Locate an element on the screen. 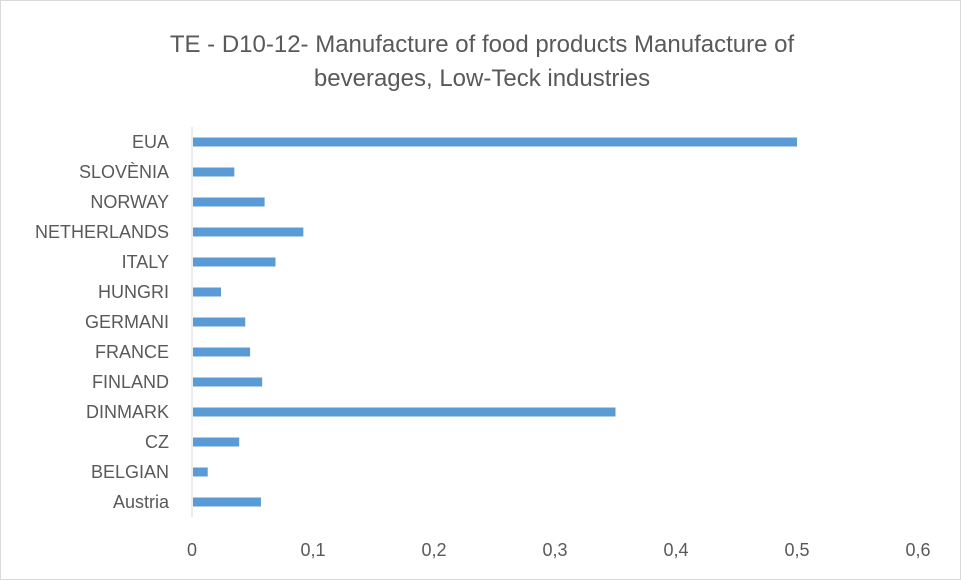 The height and width of the screenshot is (580, 961). category-label: CZ is located at coordinates (157, 442).